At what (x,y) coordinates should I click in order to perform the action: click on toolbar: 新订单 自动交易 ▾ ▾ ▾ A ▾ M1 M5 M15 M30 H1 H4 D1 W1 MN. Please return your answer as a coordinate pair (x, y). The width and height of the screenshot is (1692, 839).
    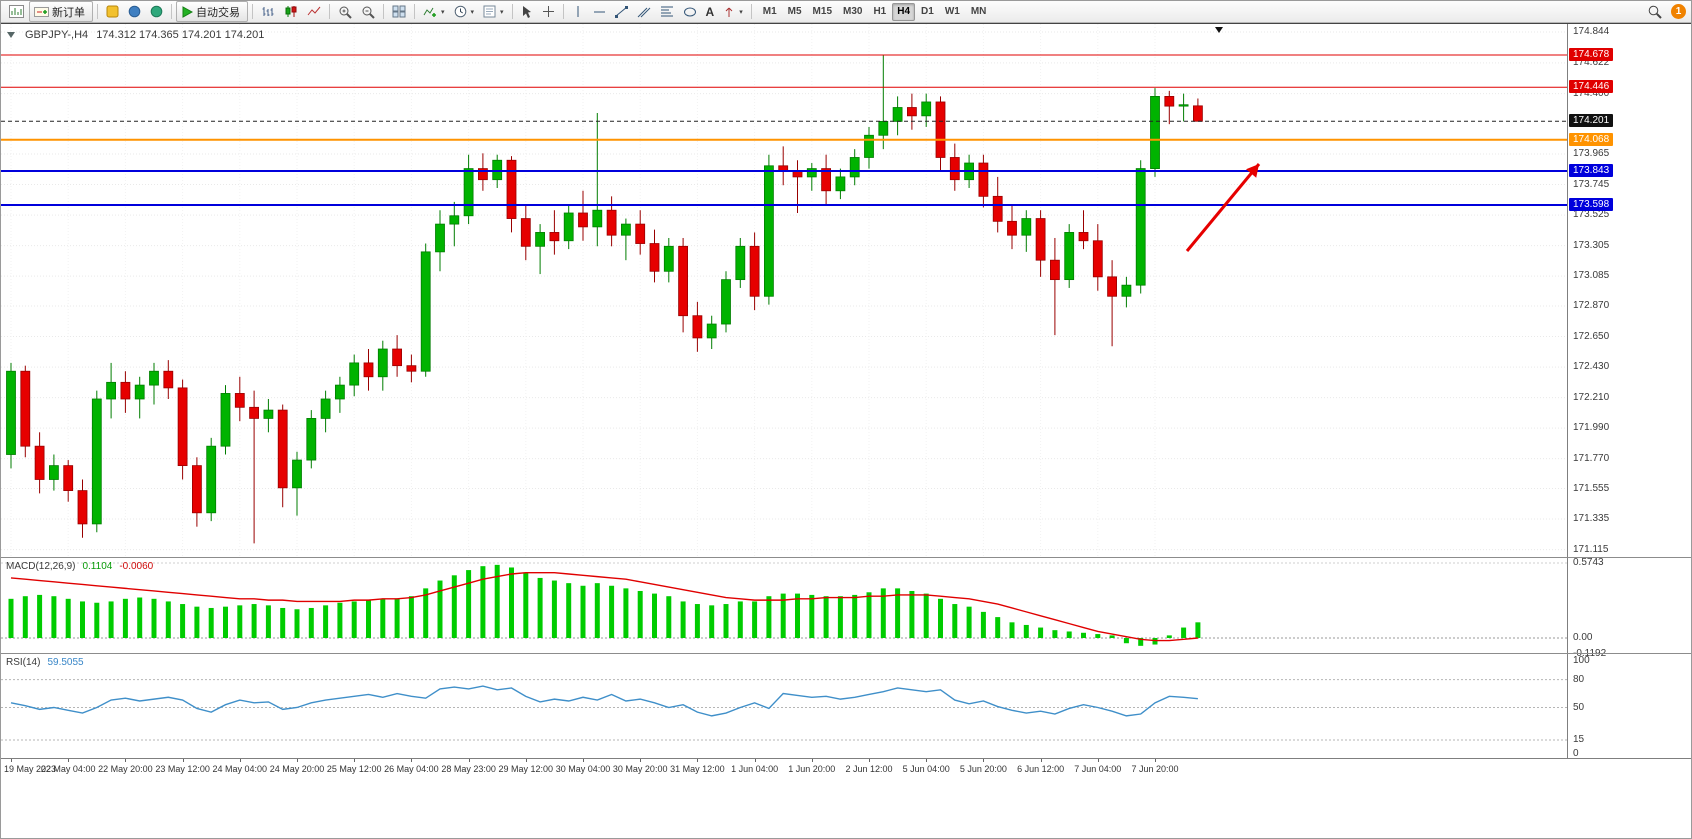
    Looking at the image, I should click on (846, 12).